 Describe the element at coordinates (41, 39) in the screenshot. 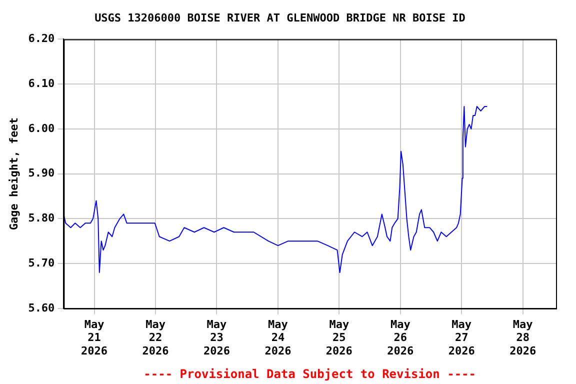

I see `y-tick-label: 6.20` at that location.